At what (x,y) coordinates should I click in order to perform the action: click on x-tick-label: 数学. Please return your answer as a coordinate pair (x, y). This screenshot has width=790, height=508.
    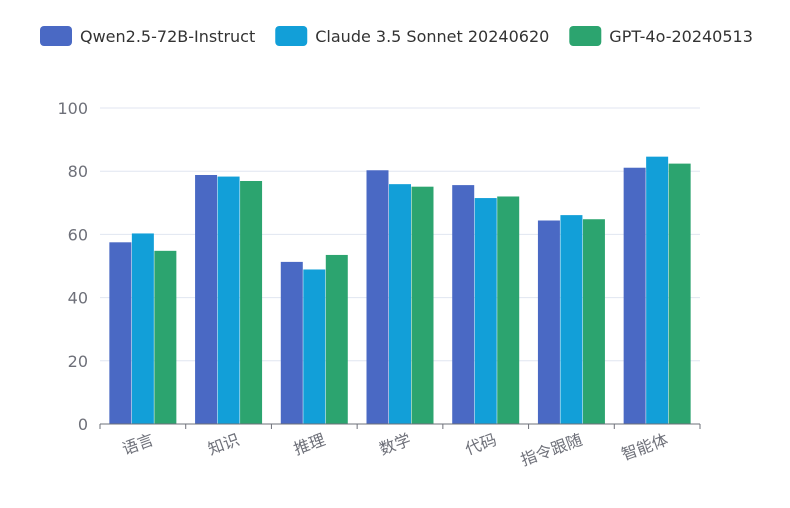
    Looking at the image, I should click on (395, 444).